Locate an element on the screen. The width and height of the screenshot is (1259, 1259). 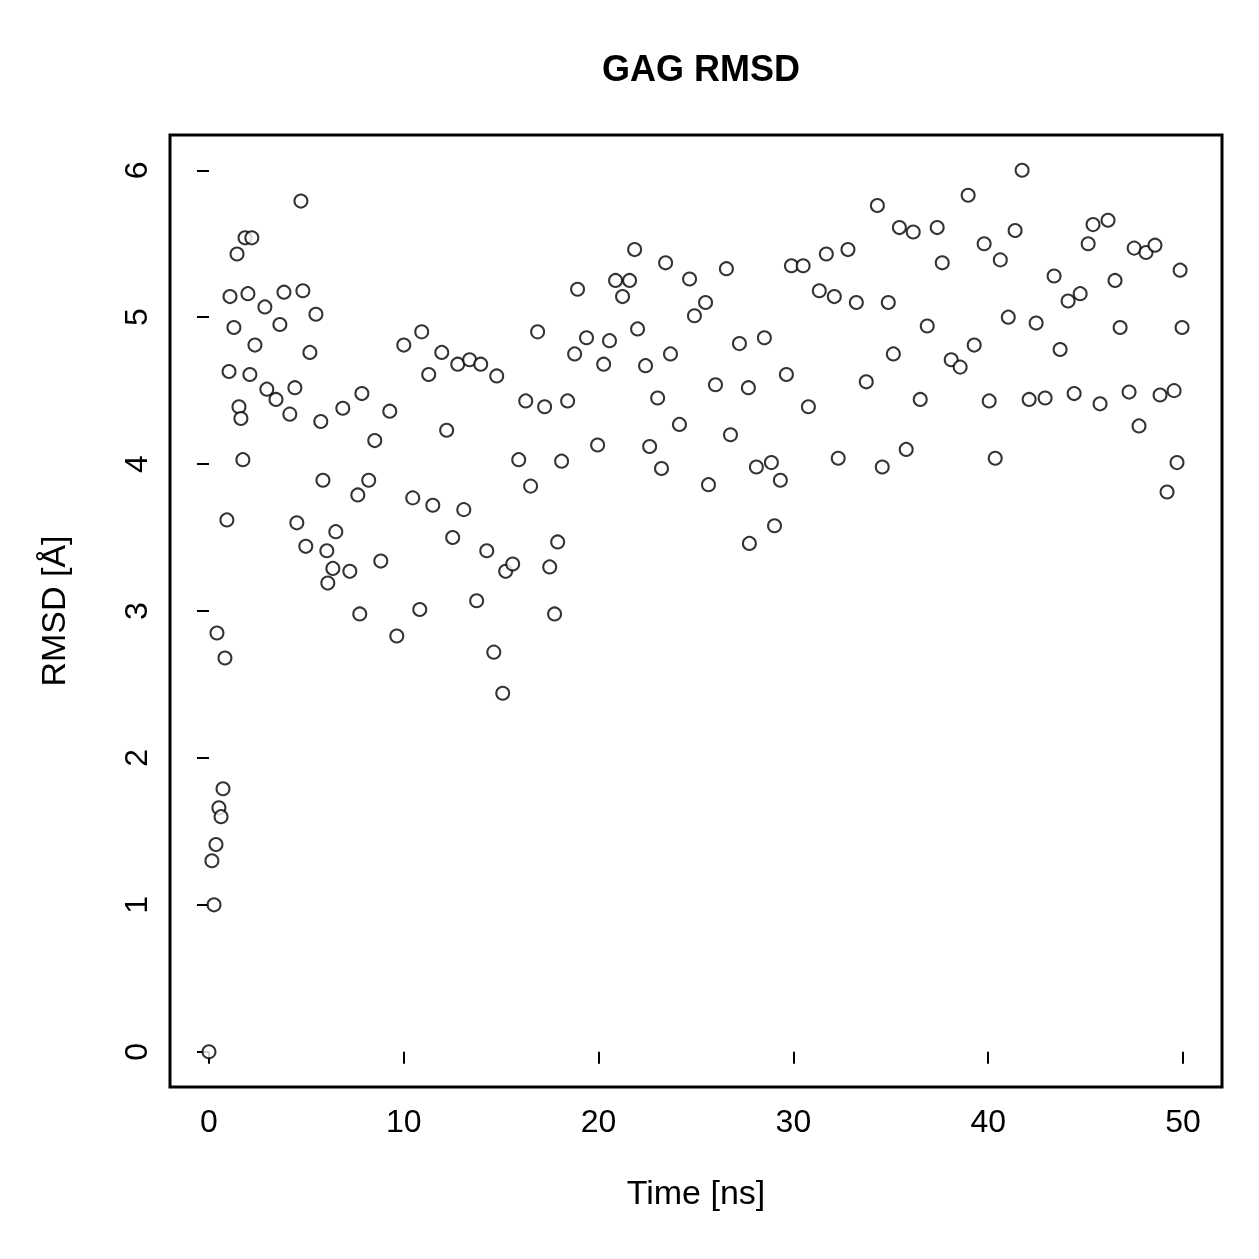
y-tick-label: 5 is located at coordinates (136, 317).